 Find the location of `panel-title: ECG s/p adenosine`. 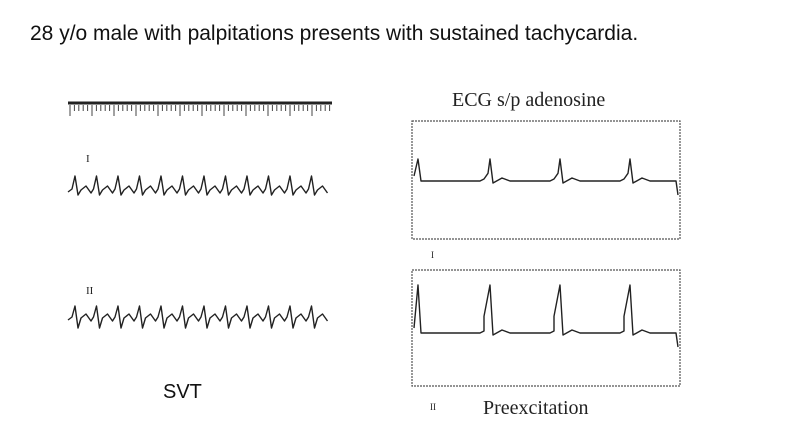

panel-title: ECG s/p adenosine is located at coordinates (528, 100).